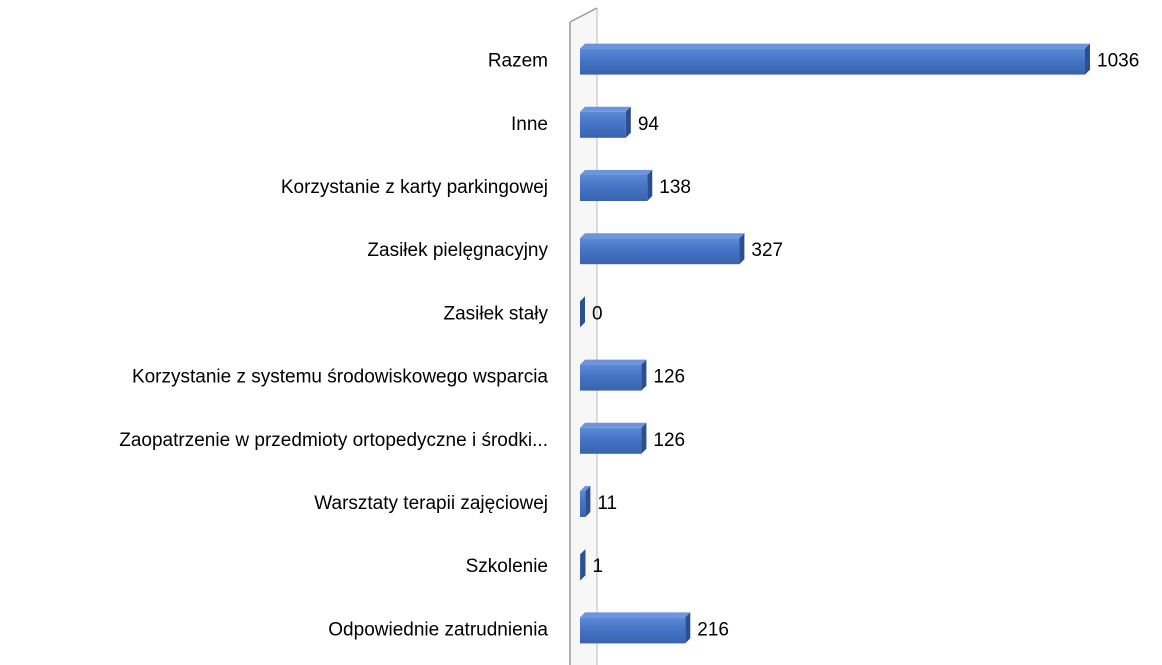 The width and height of the screenshot is (1162, 665). I want to click on value-label: 1, so click(597, 566).